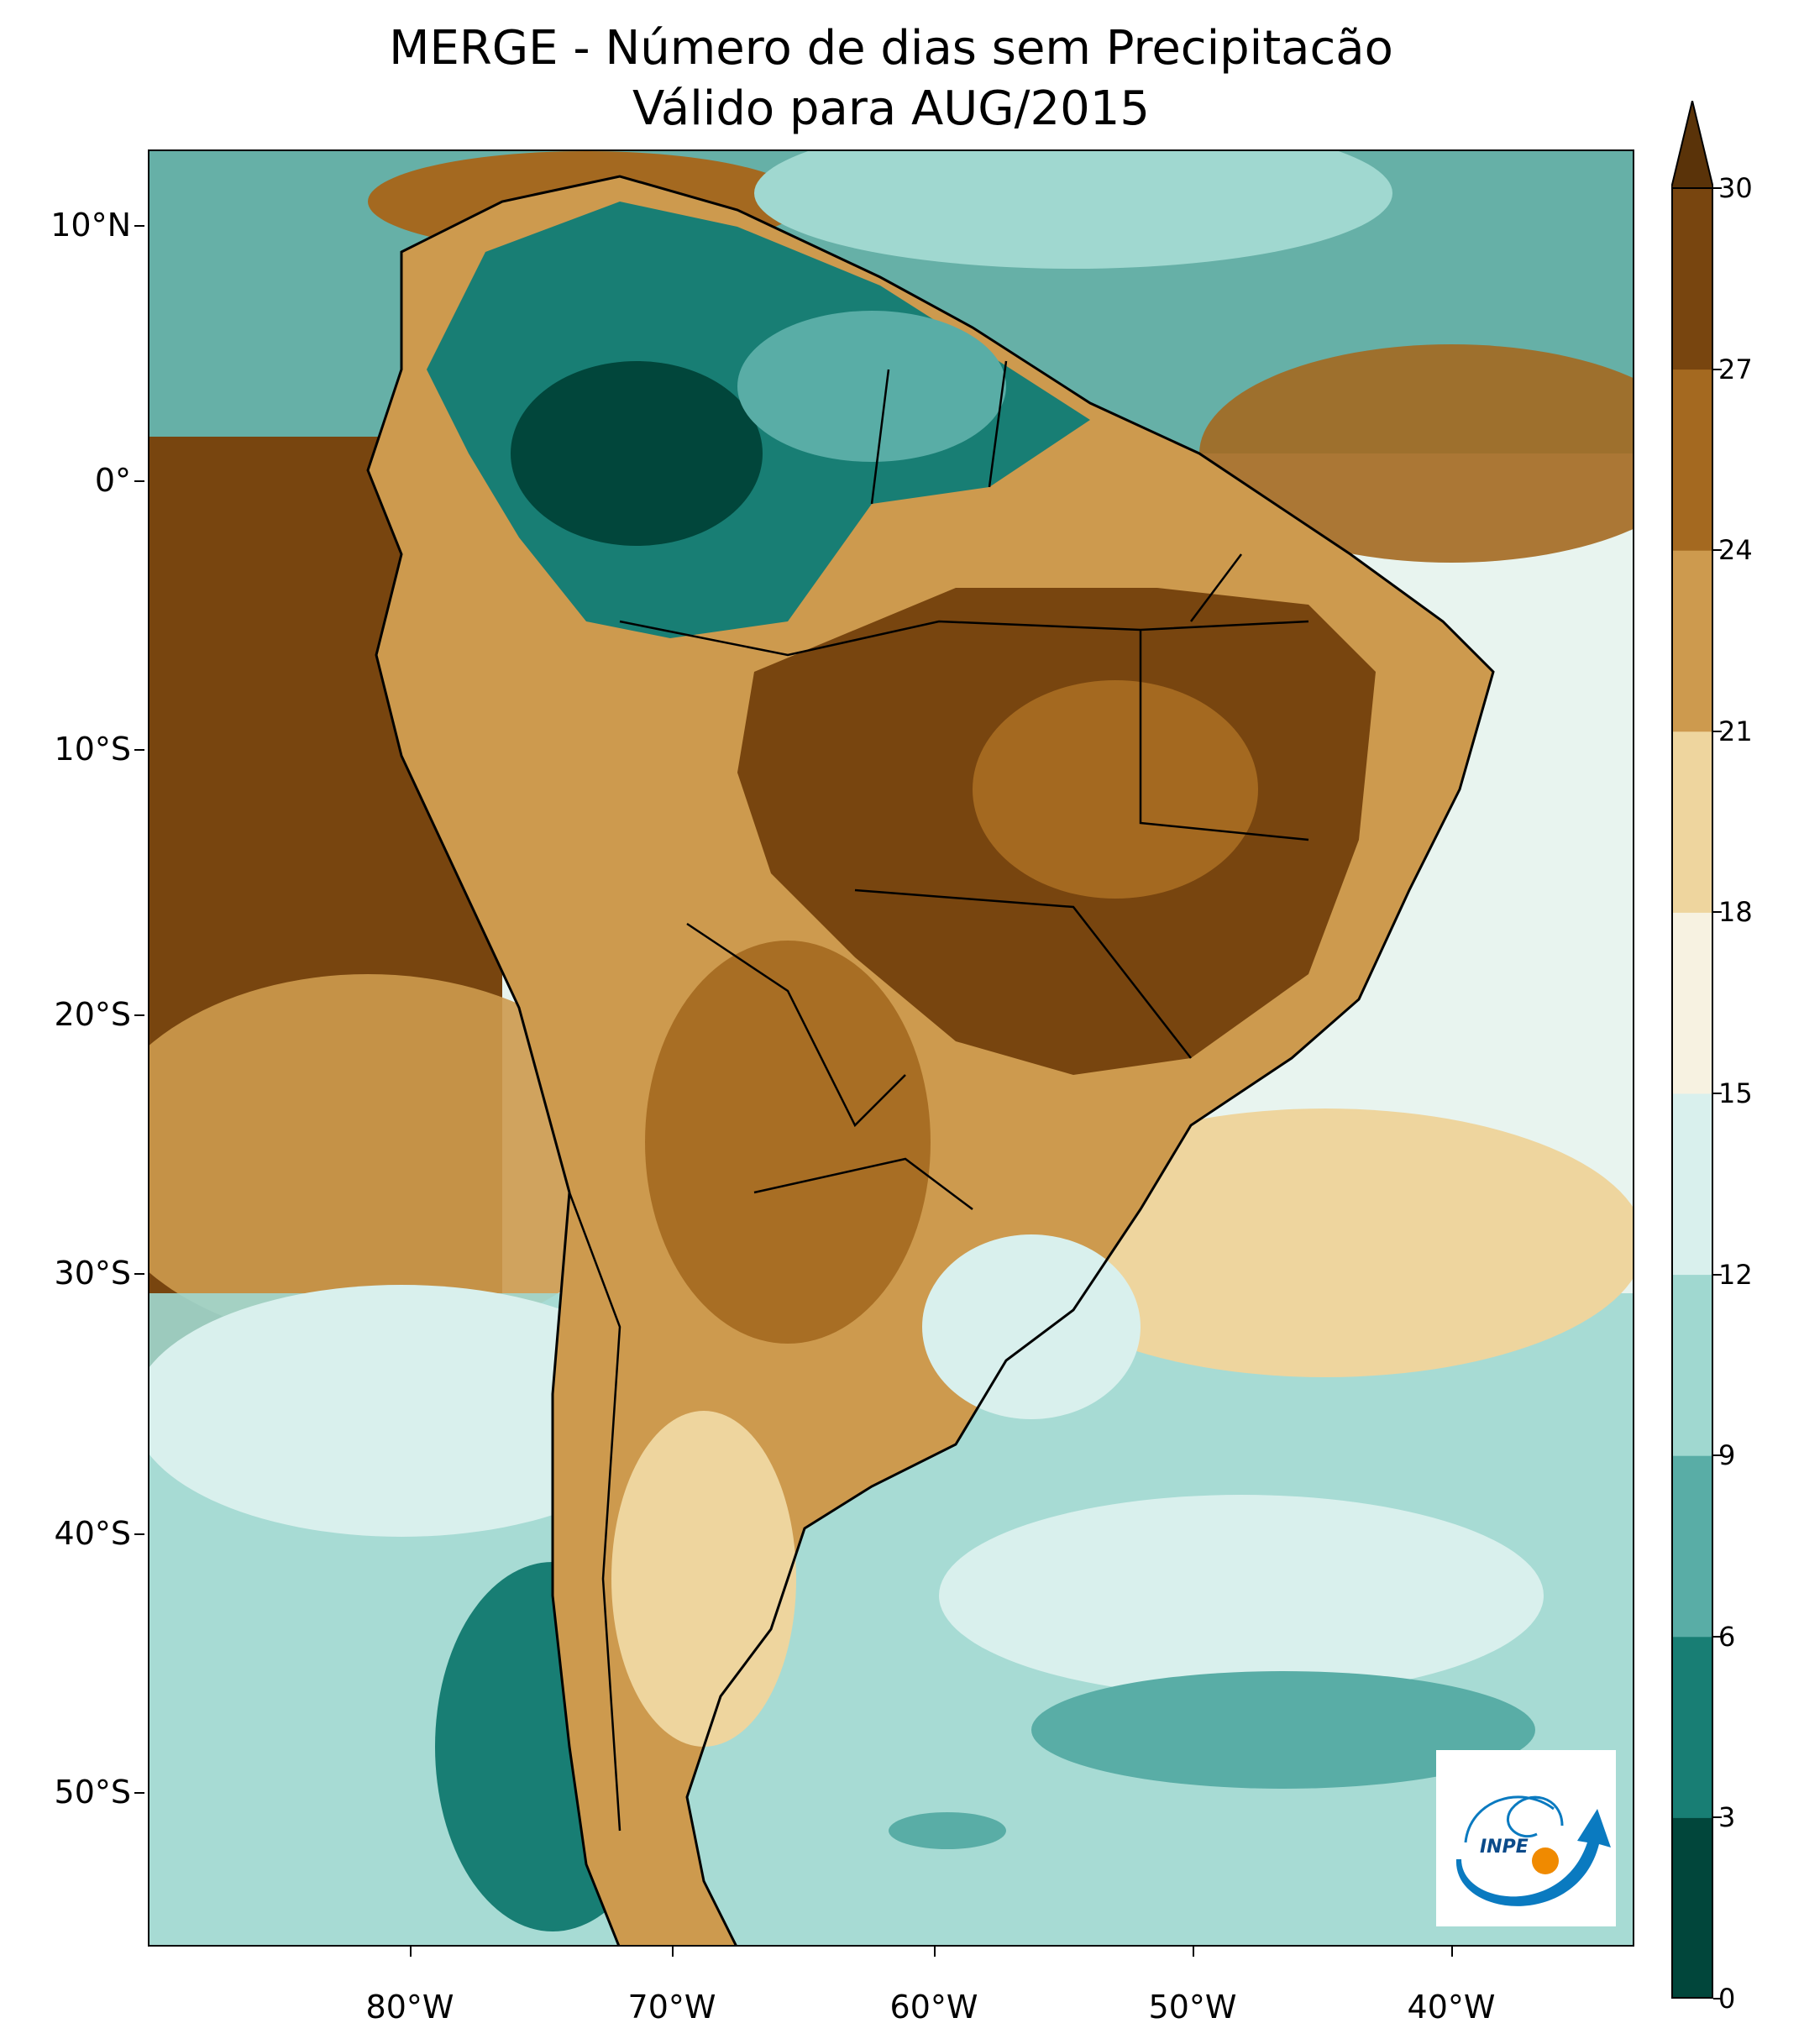  Describe the element at coordinates (1727, 1817) in the screenshot. I see `colorbar-tick-label: 3` at that location.